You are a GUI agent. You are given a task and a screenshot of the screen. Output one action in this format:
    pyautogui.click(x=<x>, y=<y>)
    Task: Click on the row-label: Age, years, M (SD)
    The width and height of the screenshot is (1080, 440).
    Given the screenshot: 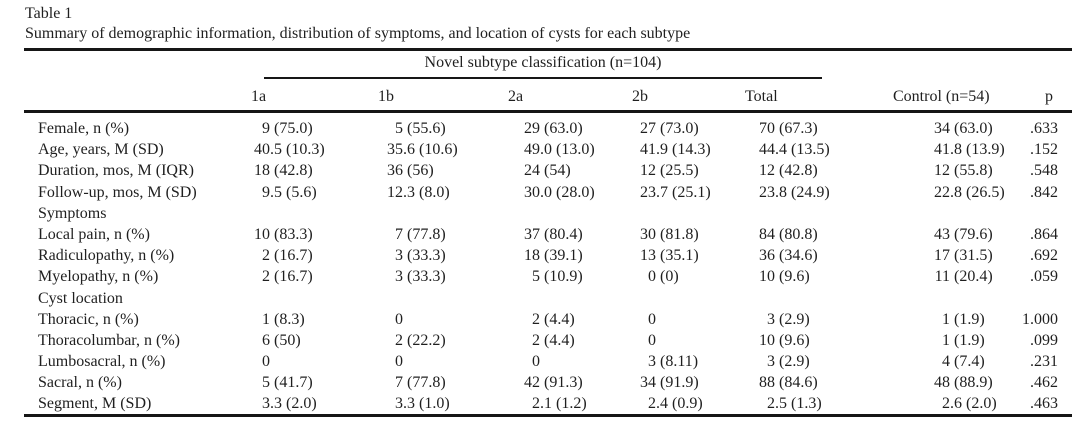 What is the action you would take?
    pyautogui.click(x=101, y=150)
    